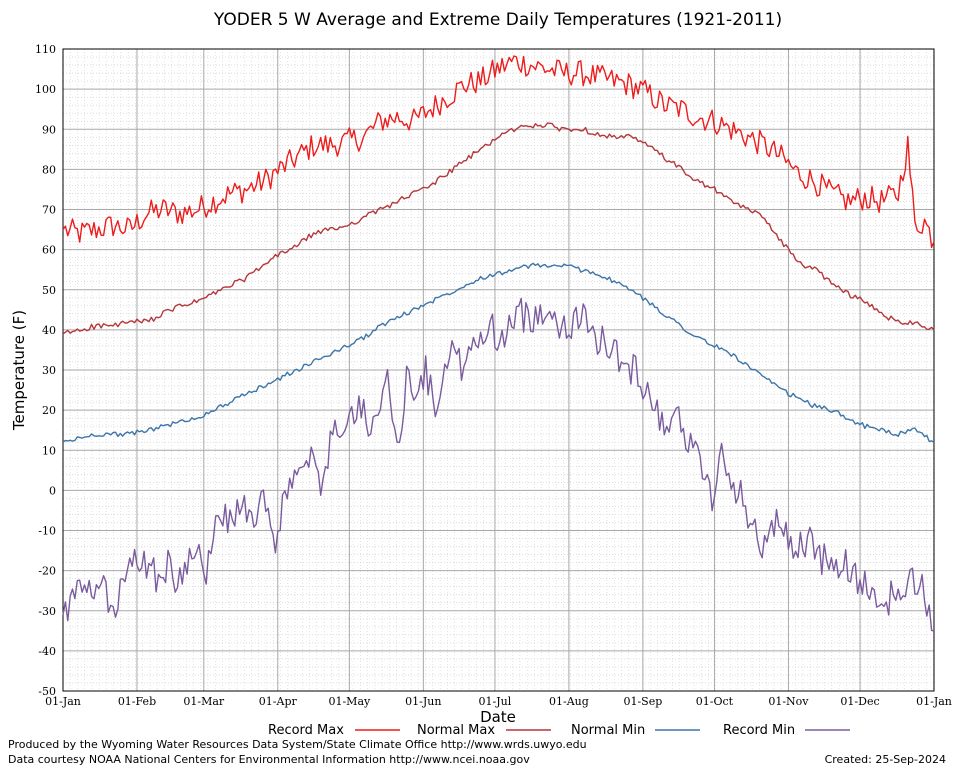 The image size is (954, 768). Describe the element at coordinates (885, 759) in the screenshot. I see `footer-created-date: Created: 25-Sep-2024` at that location.